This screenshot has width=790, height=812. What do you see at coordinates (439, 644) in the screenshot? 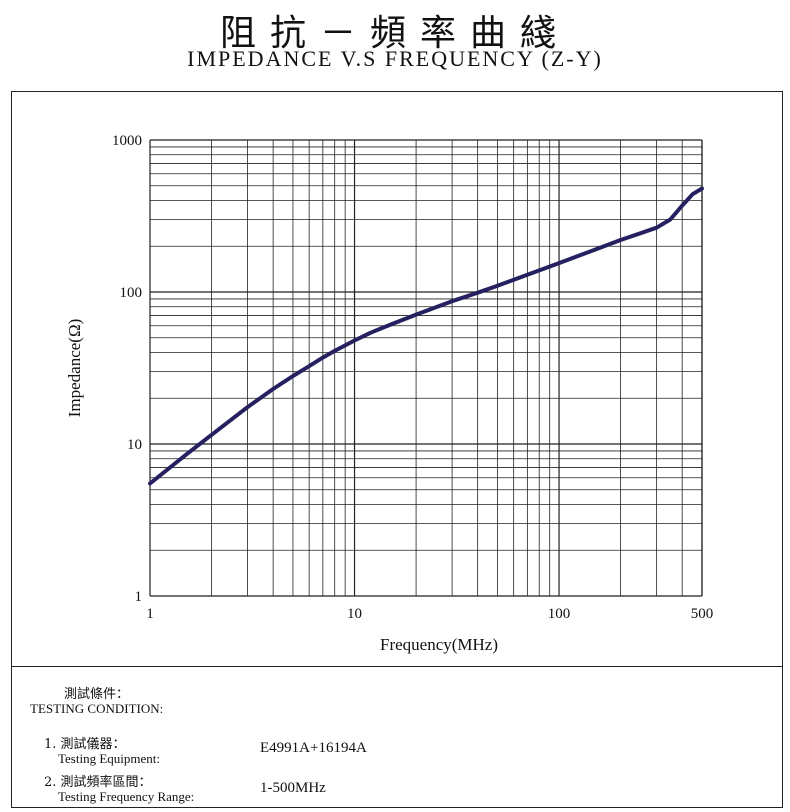
I see `x-axis-label: Frequency(MHz)` at bounding box center [439, 644].